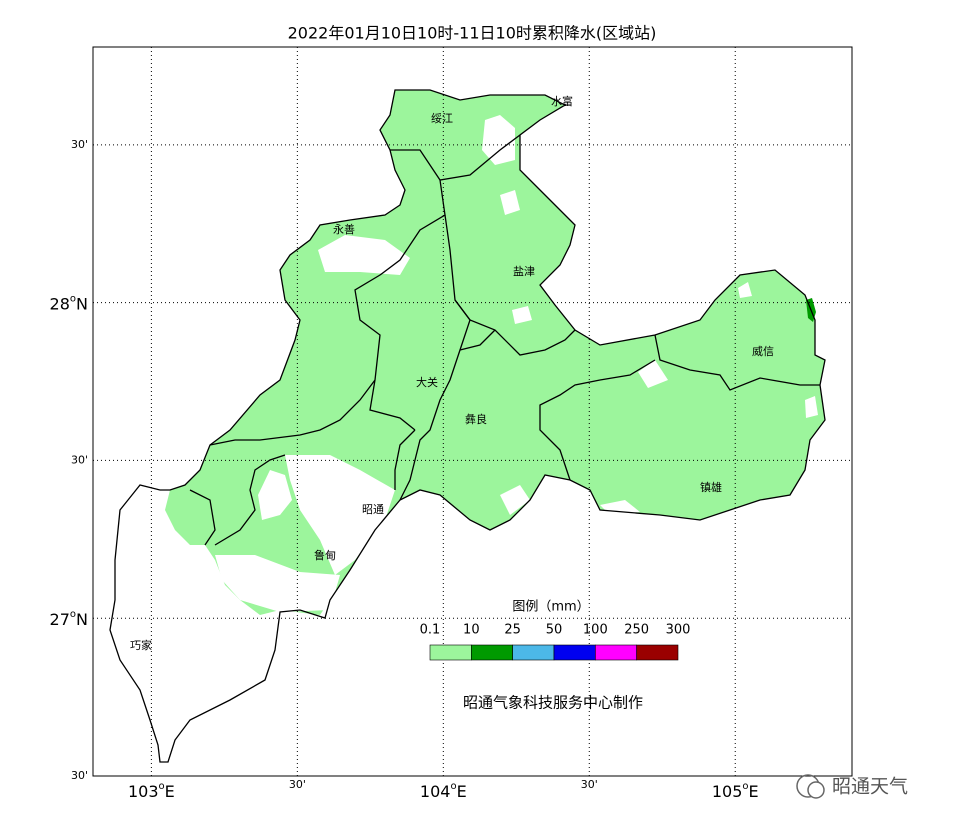 Image resolution: width=957 pixels, height=826 pixels. Describe the element at coordinates (60, 303) in the screenshot. I see `tick-degree: 28` at that location.